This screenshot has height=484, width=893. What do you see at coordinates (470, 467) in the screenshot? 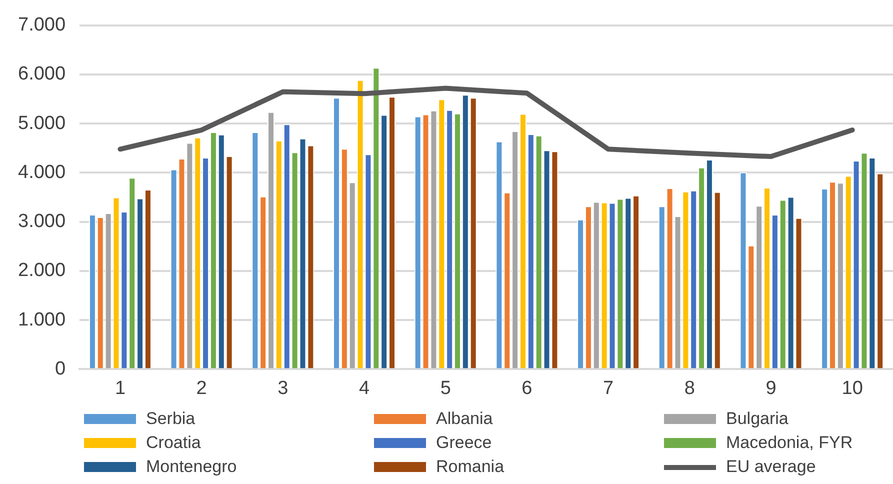
I see `legend-label: Romania` at bounding box center [470, 467].